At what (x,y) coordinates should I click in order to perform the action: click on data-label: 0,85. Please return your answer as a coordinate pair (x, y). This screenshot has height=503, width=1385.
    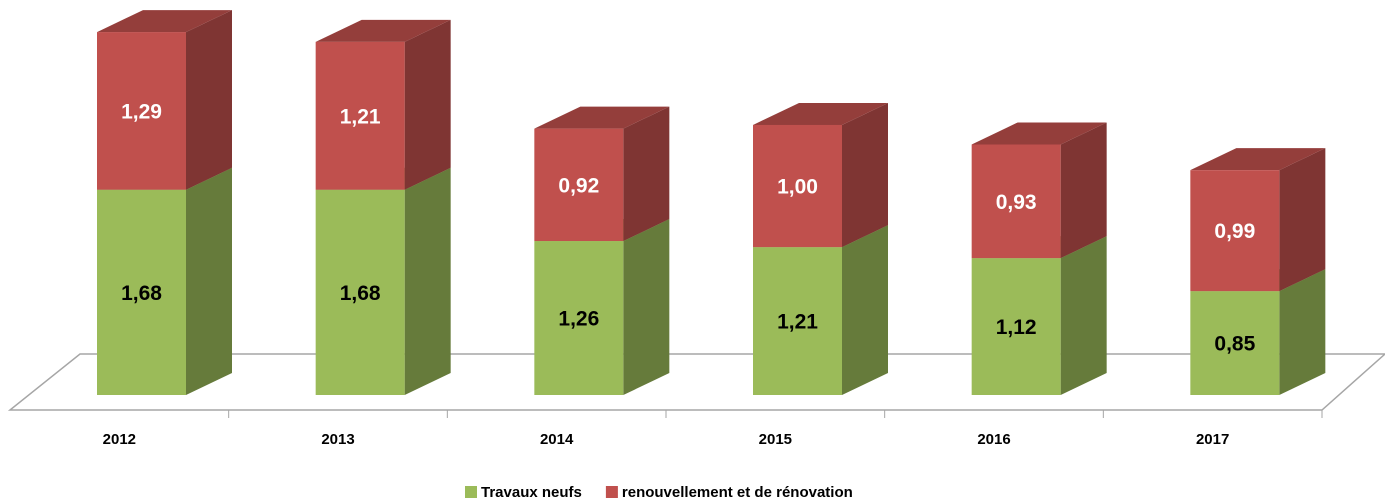
    Looking at the image, I should click on (1234, 344).